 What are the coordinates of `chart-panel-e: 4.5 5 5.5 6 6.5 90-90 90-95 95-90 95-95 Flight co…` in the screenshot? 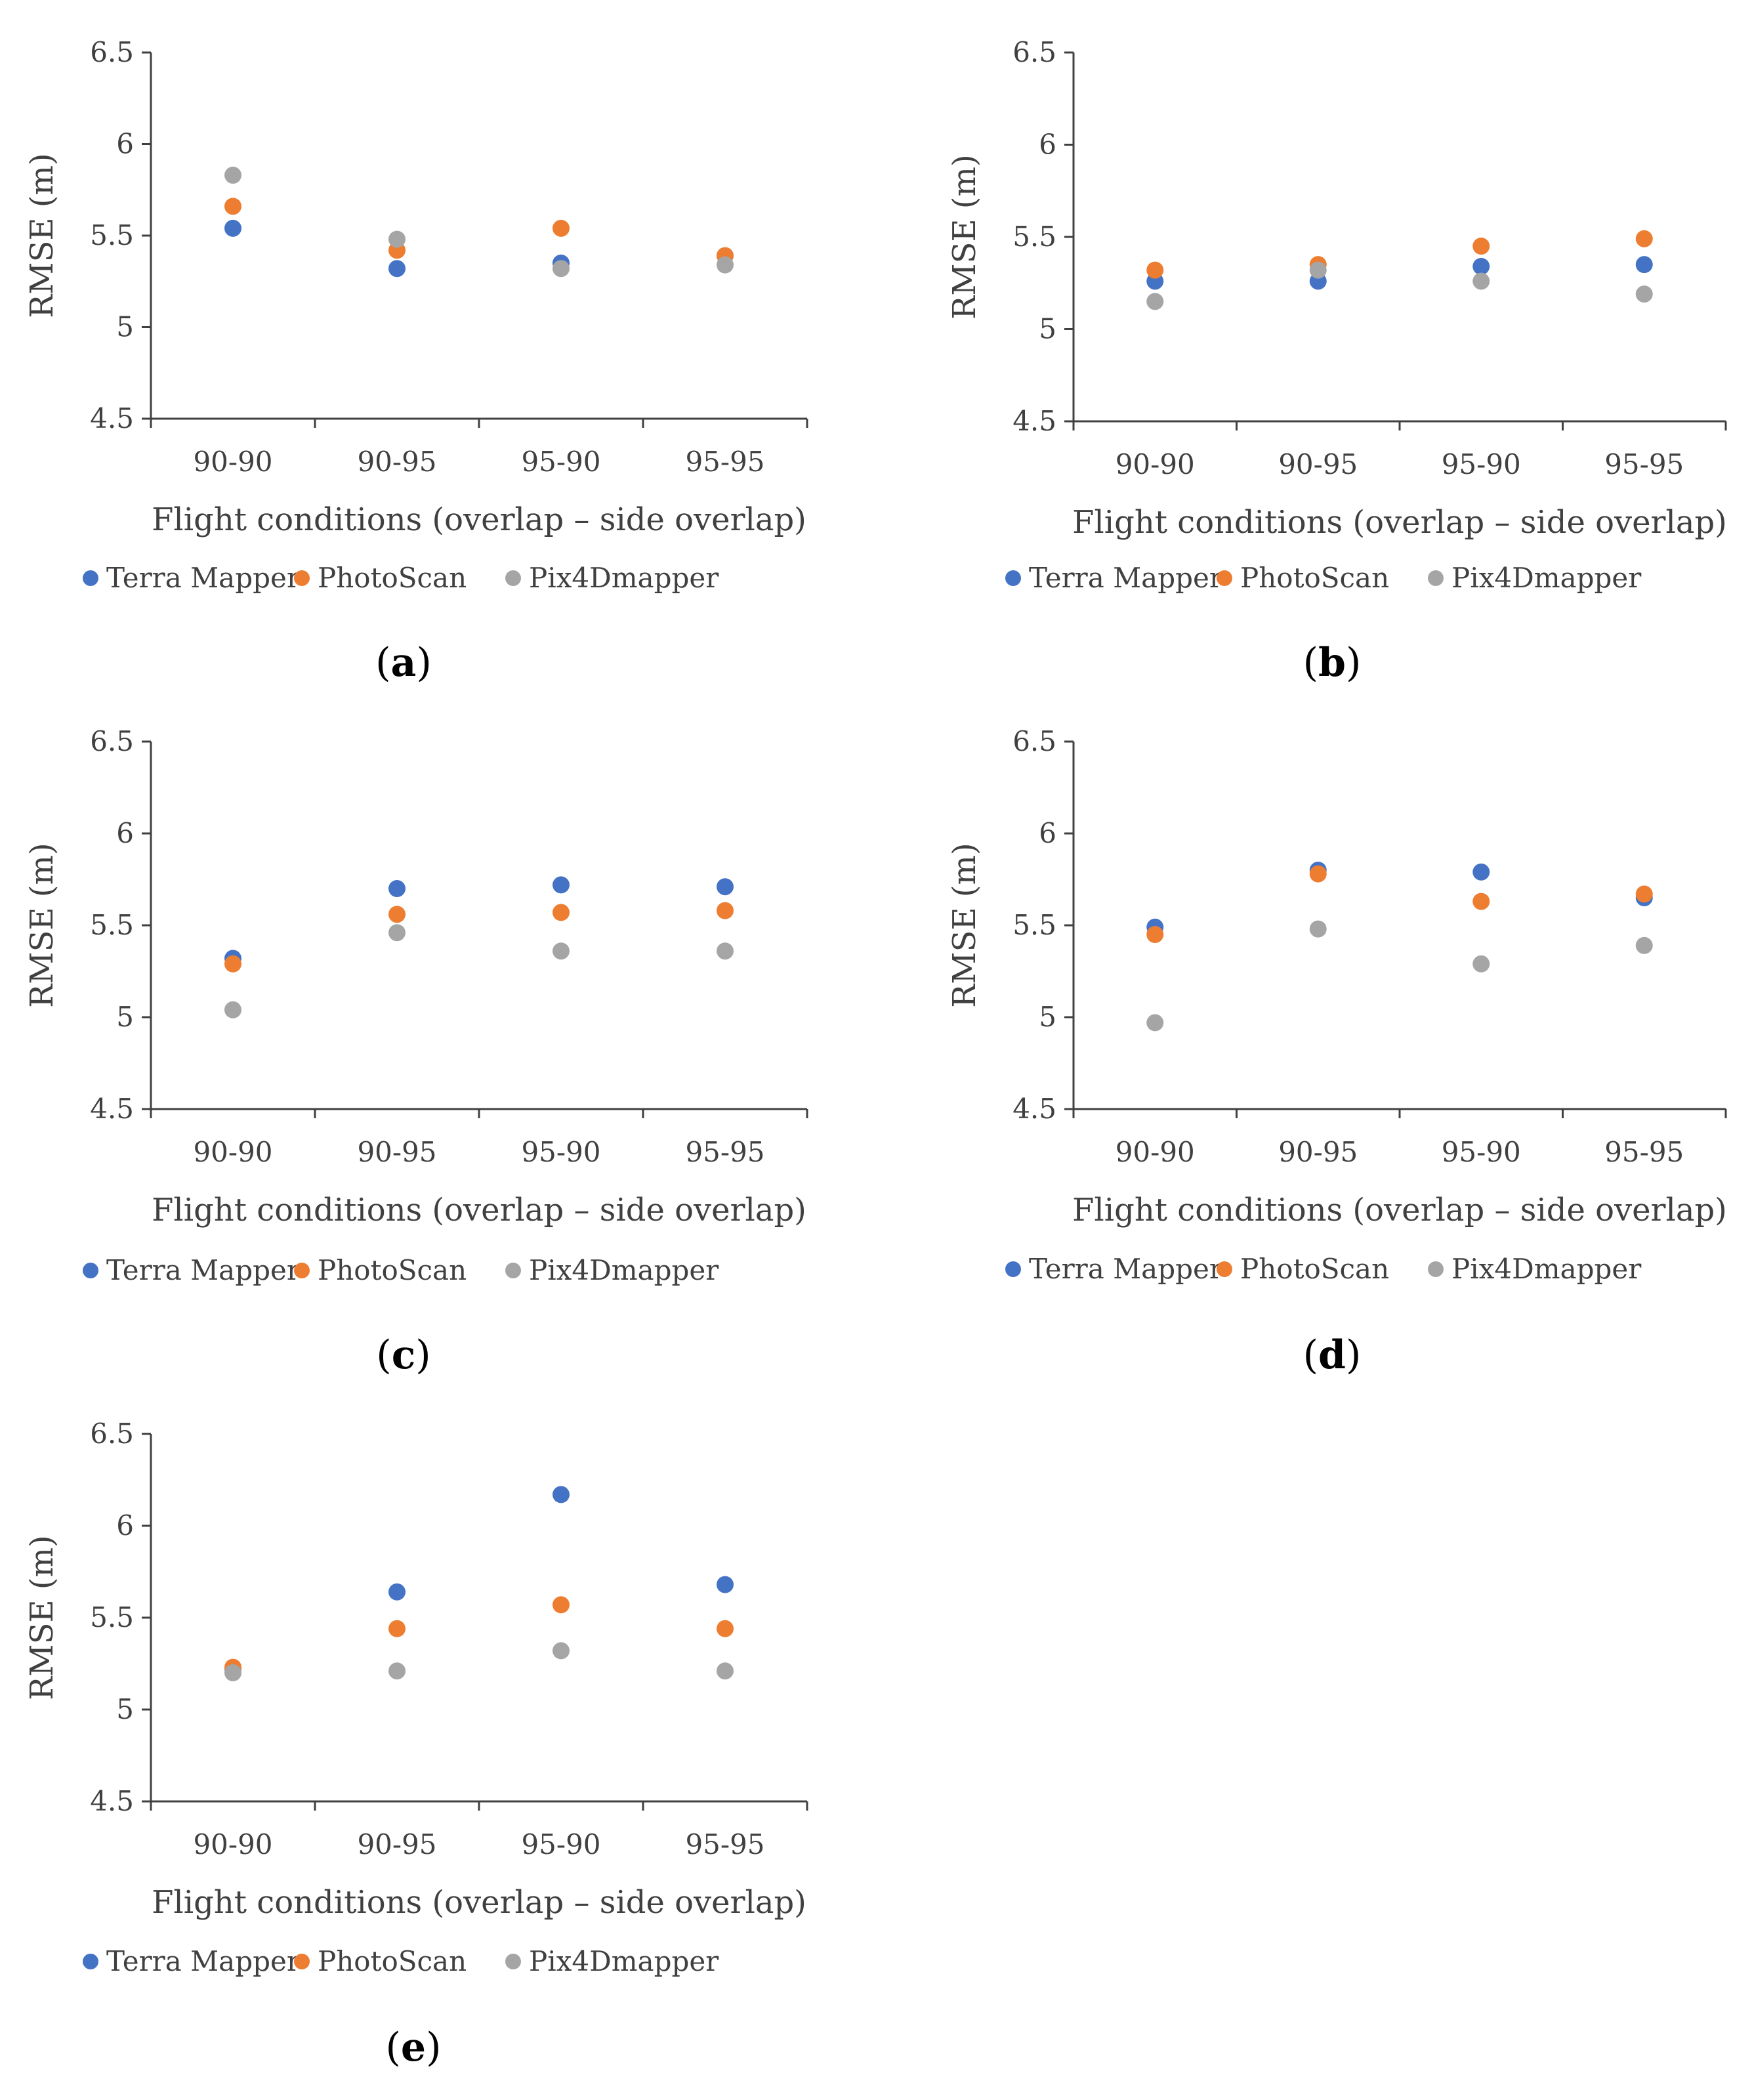 It's located at (416, 1744).